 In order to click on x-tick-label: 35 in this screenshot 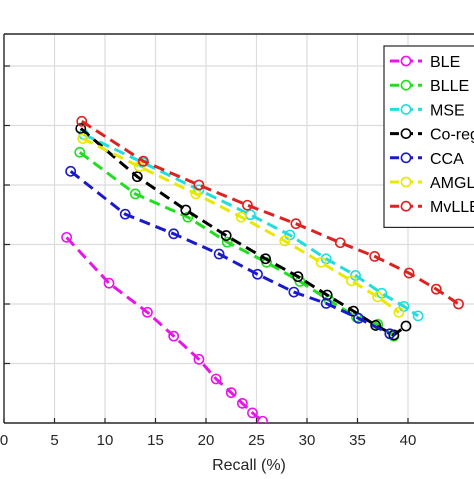, I will do `click(357, 440)`.